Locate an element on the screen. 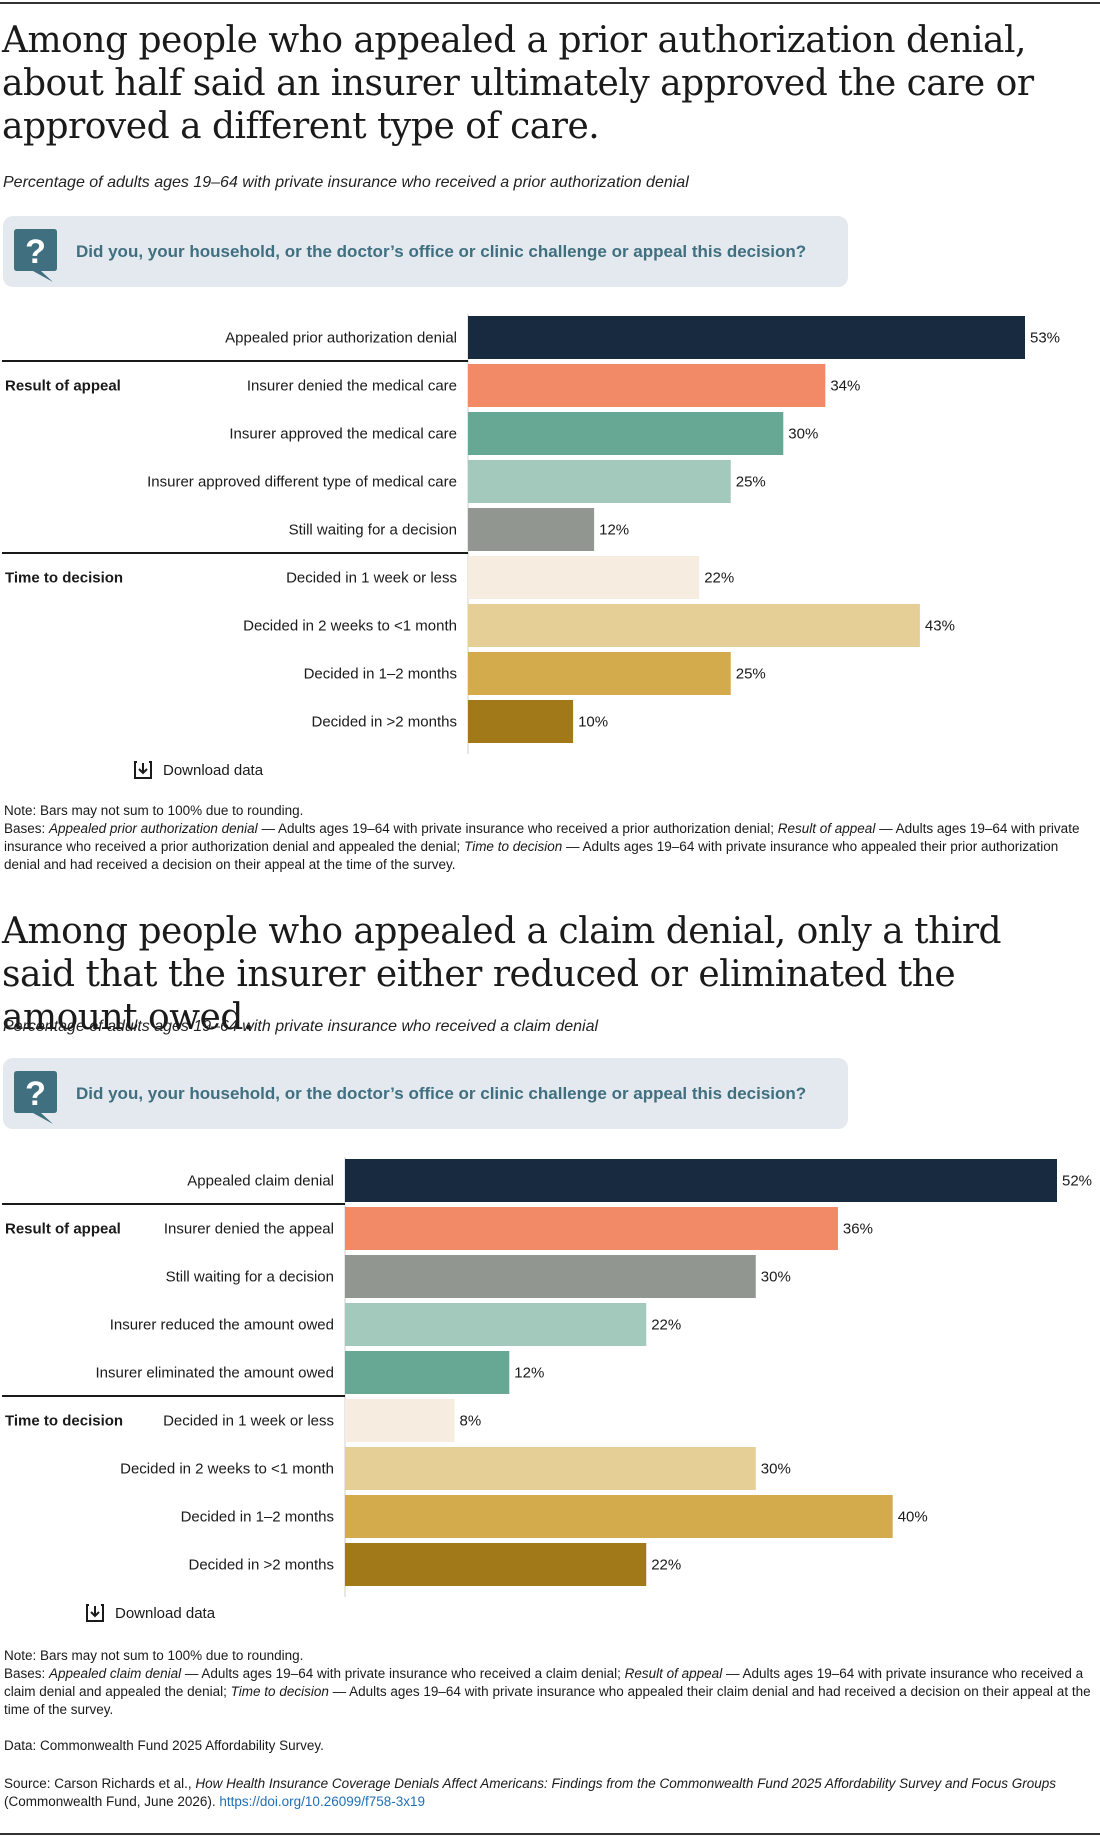  category-label: Insurer approved the medical care is located at coordinates (343, 434).